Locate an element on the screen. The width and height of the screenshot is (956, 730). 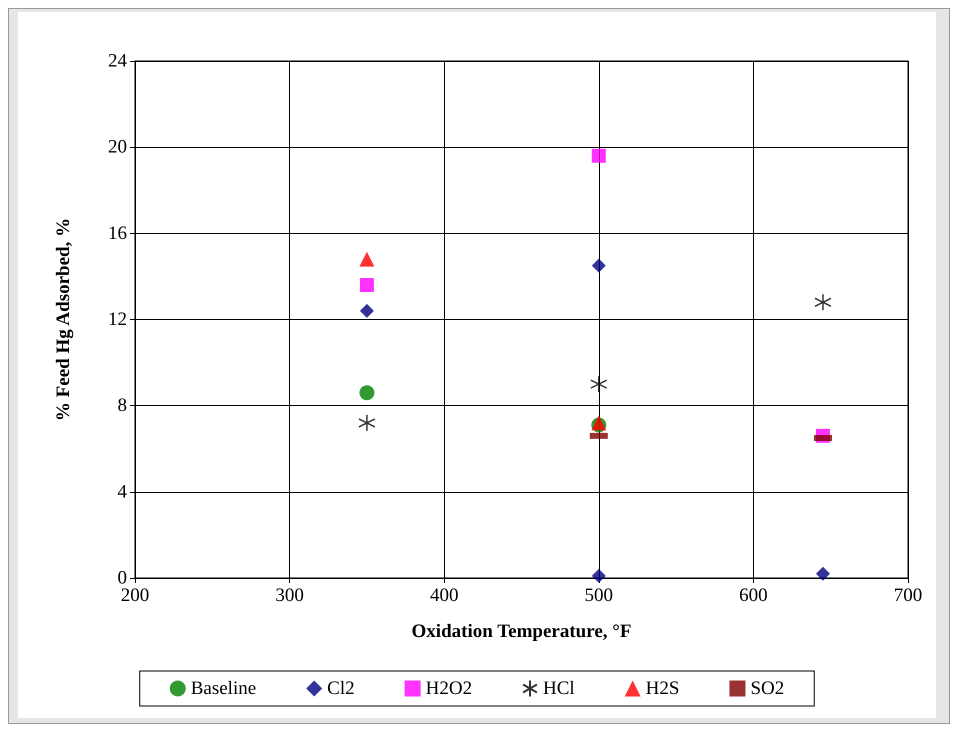
x-tick-label: 500 is located at coordinates (599, 595).